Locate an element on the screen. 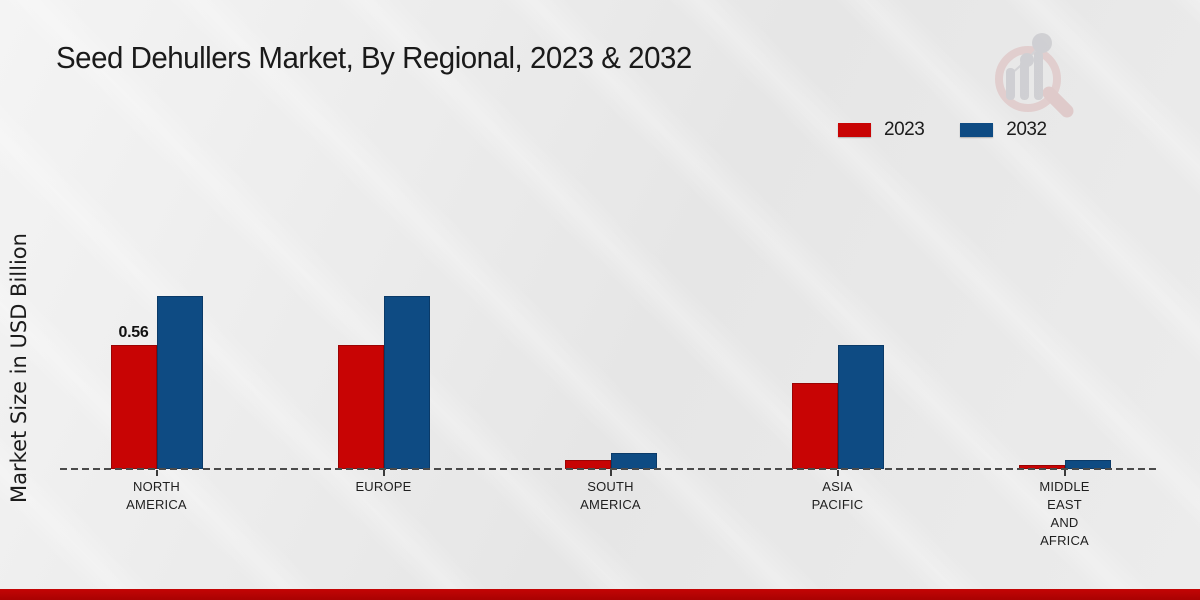 The width and height of the screenshot is (1200, 600). category-label-north-america: NORTH AMERICA is located at coordinates (156, 495).